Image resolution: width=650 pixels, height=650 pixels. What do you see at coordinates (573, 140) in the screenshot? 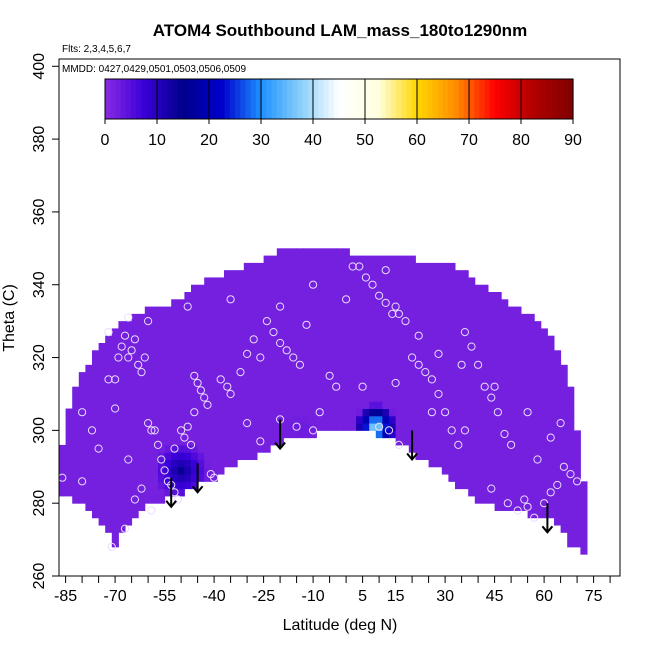
I see `colorbar-tick-label: 90` at bounding box center [573, 140].